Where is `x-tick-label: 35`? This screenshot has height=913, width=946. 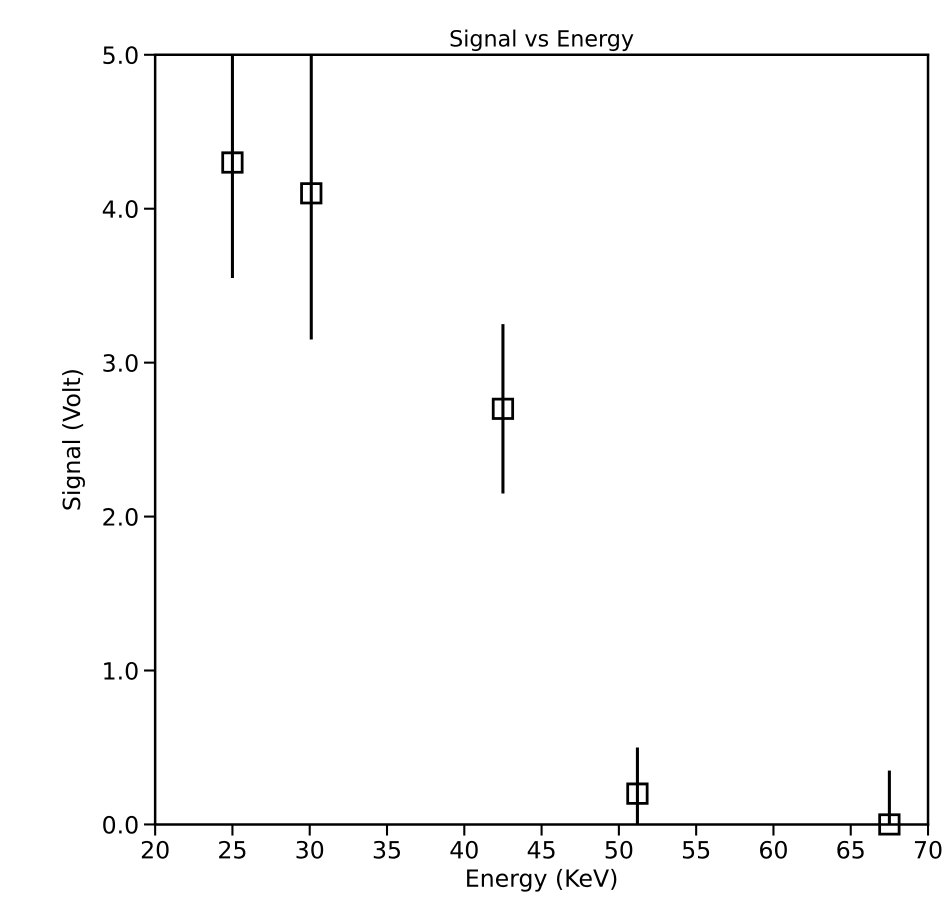 x-tick-label: 35 is located at coordinates (387, 849).